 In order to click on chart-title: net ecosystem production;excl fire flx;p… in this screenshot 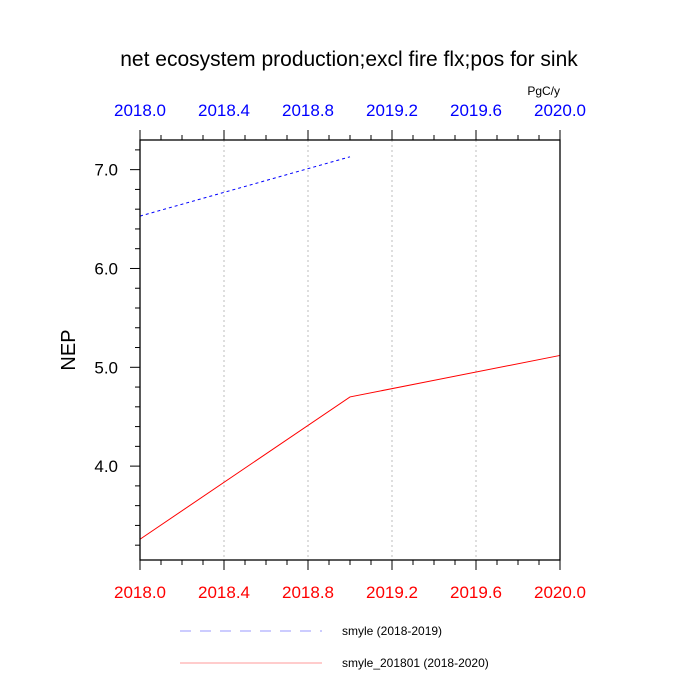, I will do `click(349, 59)`.